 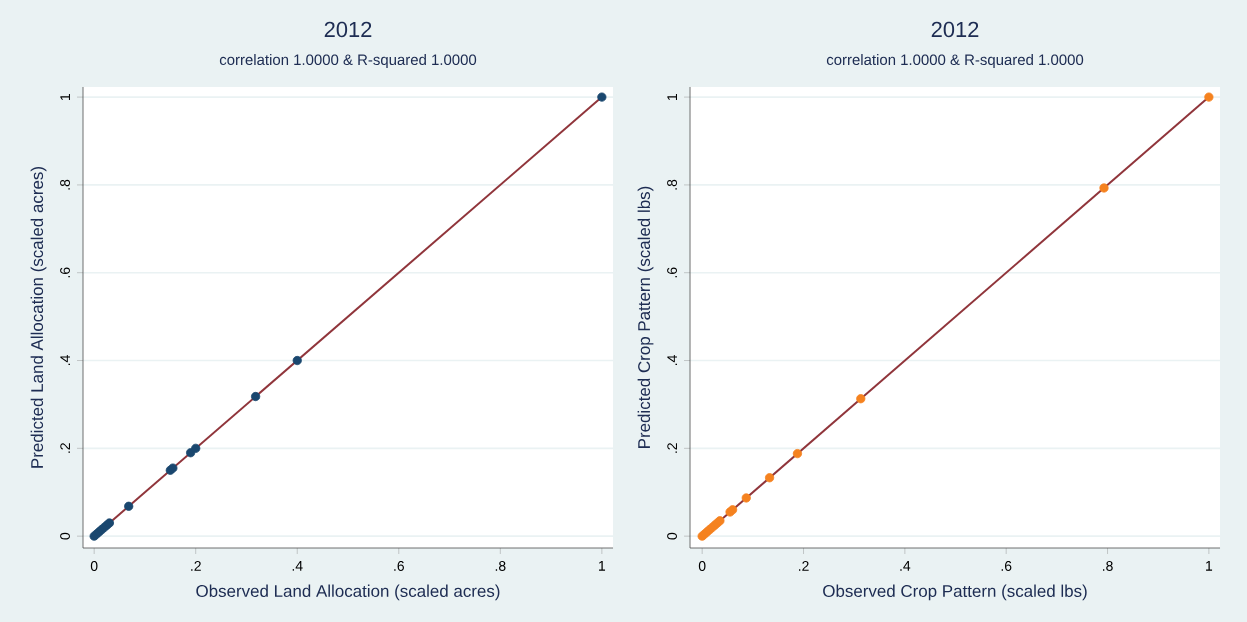 I want to click on x-axis-title: Observed Crop Pattern (scaled lbs), so click(x=955, y=592).